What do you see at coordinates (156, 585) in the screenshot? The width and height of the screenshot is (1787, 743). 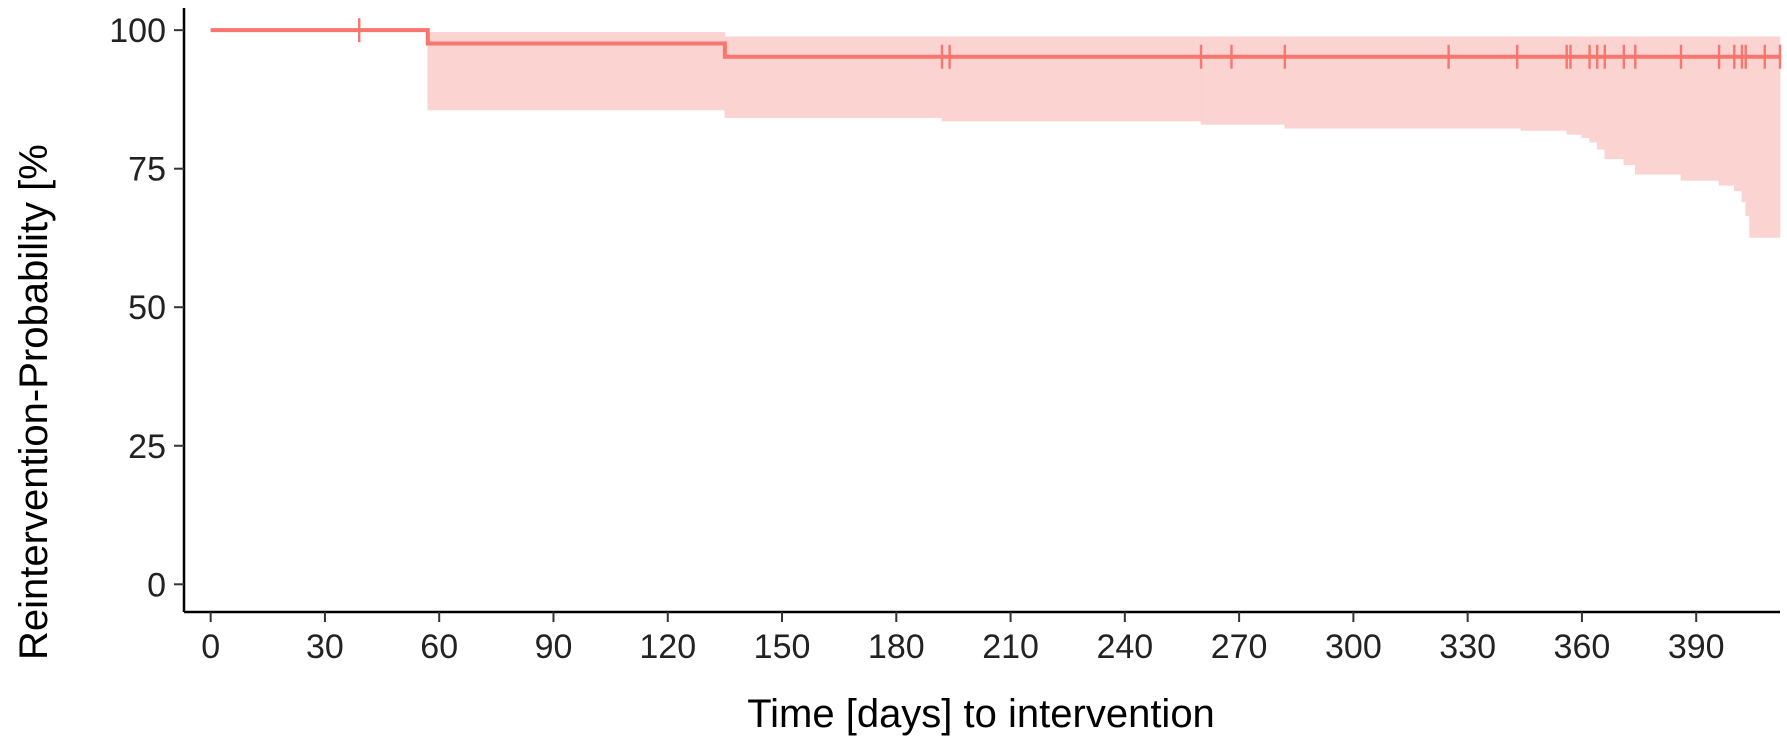 I see `y-tick-label: 0` at bounding box center [156, 585].